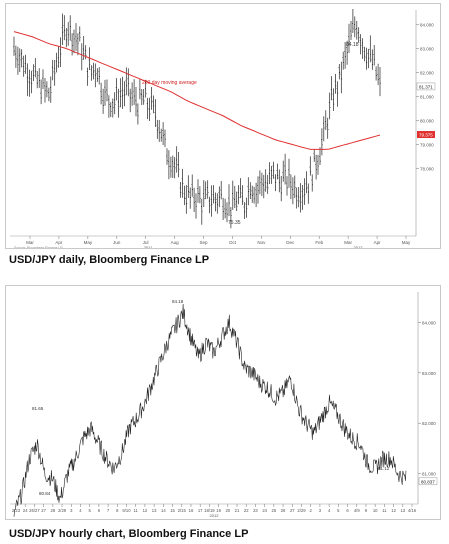 The image size is (449, 544). What do you see at coordinates (200, 510) in the screenshot?
I see `x-tick-label: 17` at bounding box center [200, 510].